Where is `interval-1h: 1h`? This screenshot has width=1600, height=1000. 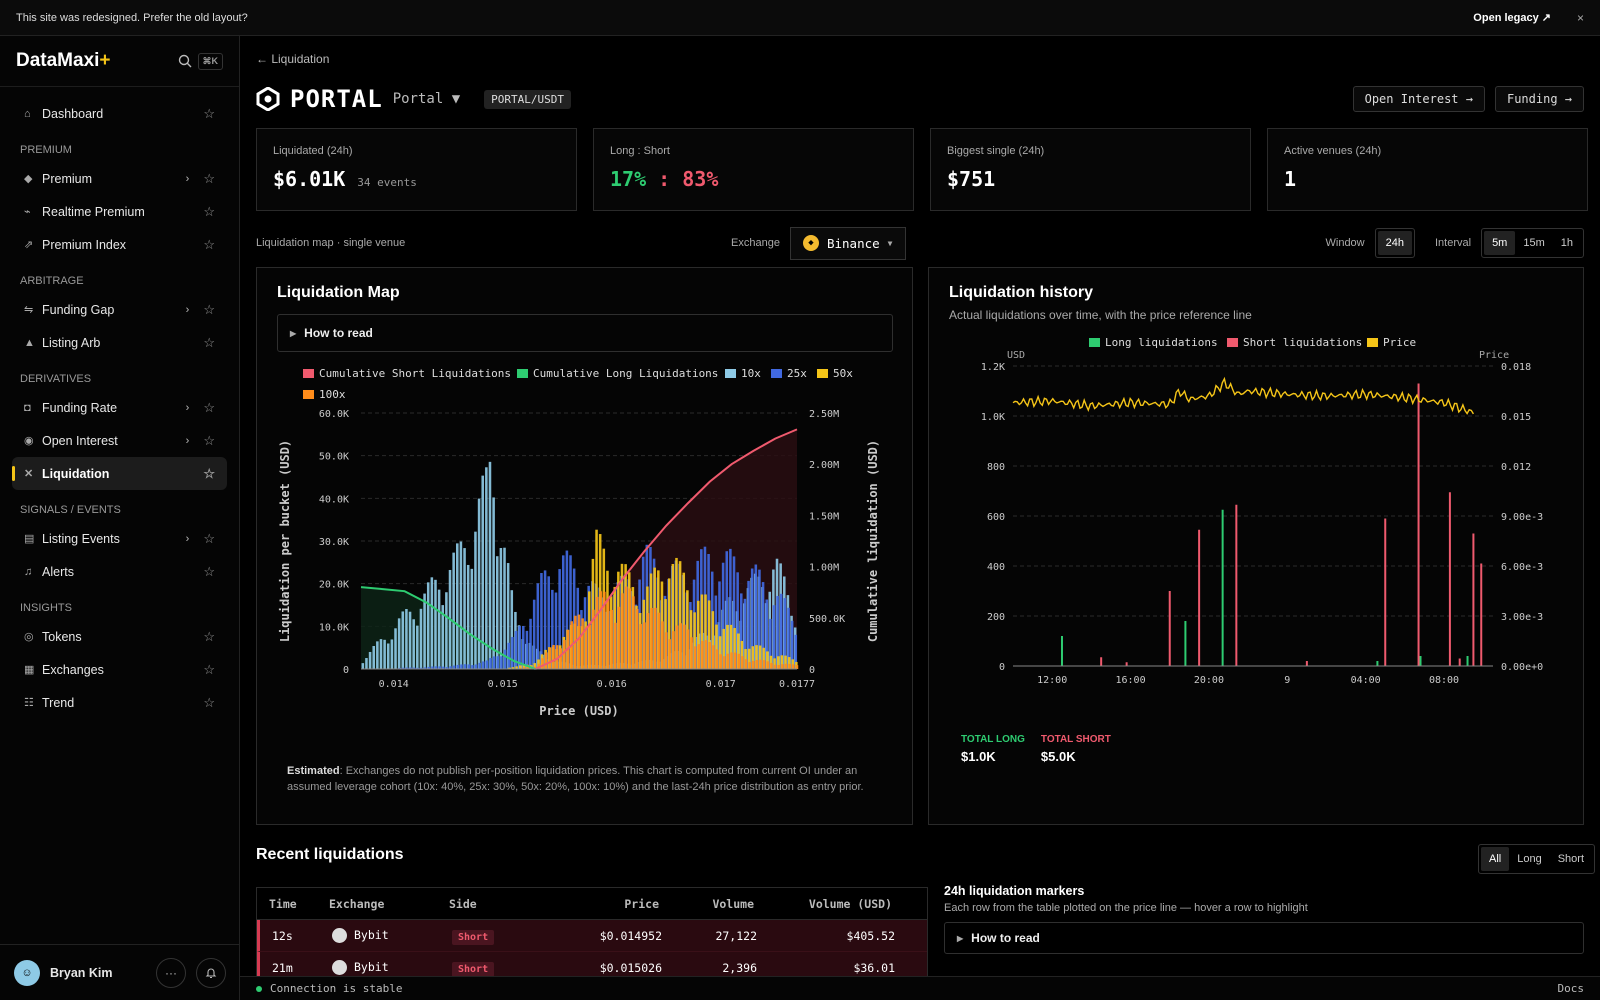
interval-1h: 1h is located at coordinates (1566, 243).